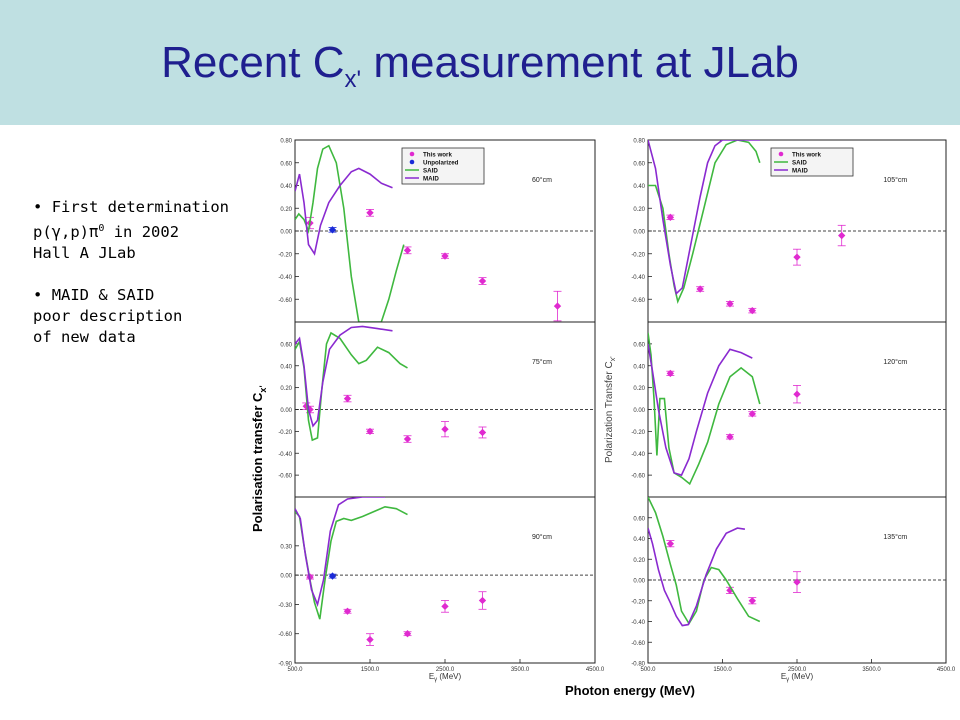 The height and width of the screenshot is (720, 960). What do you see at coordinates (799, 162) in the screenshot?
I see `legend-label: SAID` at bounding box center [799, 162].